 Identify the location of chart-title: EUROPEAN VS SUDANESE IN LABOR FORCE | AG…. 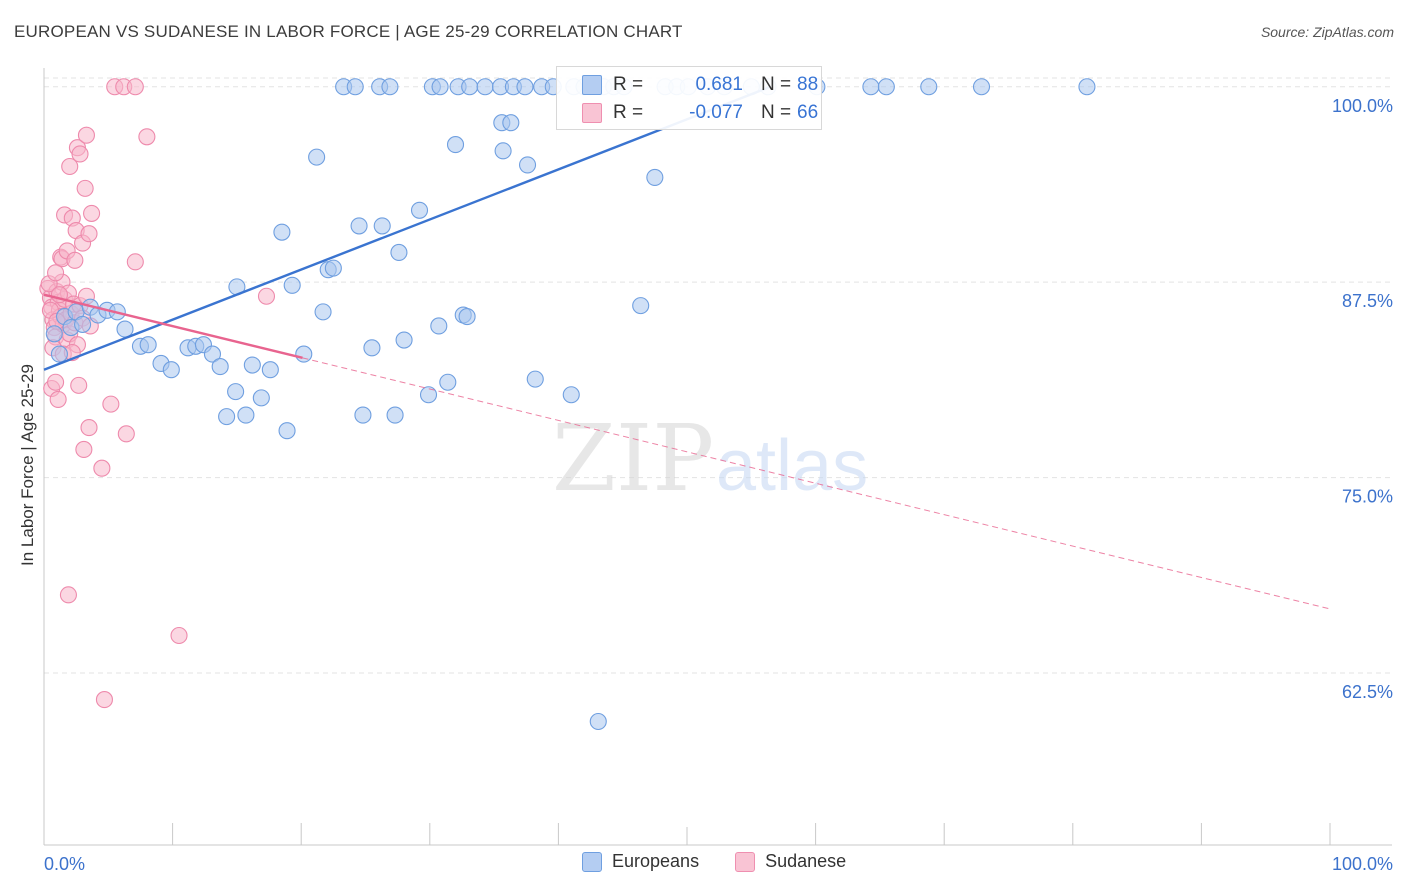
(348, 31).